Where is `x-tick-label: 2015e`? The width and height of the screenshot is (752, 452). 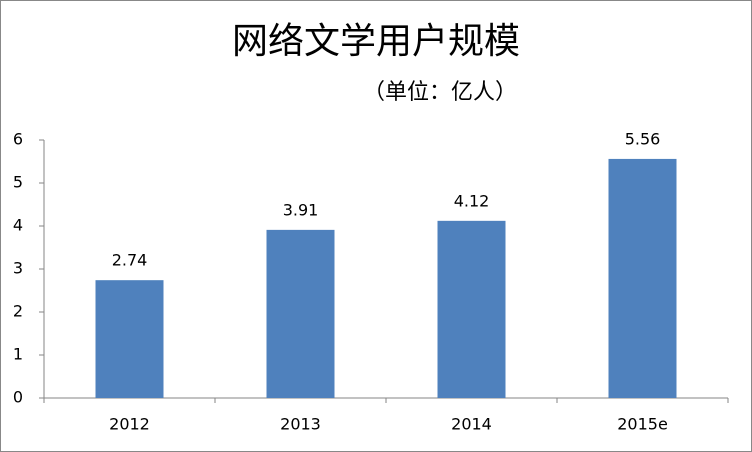
x-tick-label: 2015e is located at coordinates (642, 424).